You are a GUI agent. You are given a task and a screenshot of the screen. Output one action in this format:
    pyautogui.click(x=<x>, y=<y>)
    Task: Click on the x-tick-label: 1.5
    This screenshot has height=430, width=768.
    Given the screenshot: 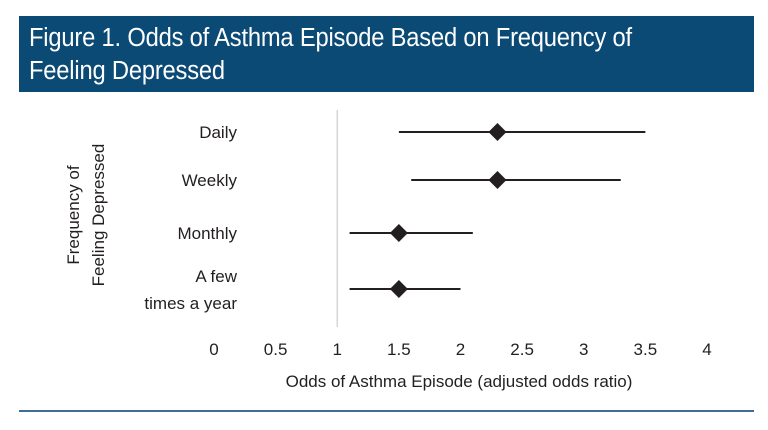 What is the action you would take?
    pyautogui.click(x=399, y=349)
    